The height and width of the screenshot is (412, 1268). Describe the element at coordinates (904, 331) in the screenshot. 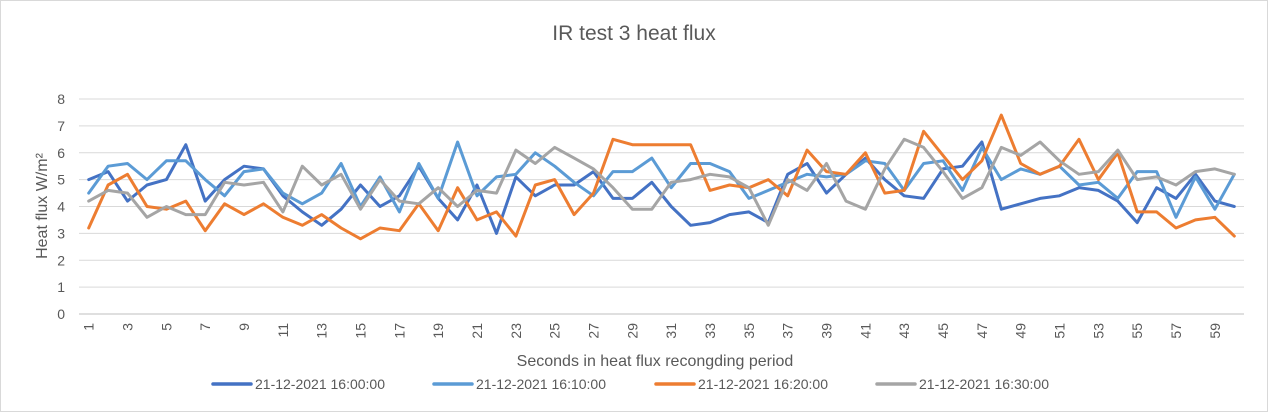

I see `x-tick-label: 43` at that location.